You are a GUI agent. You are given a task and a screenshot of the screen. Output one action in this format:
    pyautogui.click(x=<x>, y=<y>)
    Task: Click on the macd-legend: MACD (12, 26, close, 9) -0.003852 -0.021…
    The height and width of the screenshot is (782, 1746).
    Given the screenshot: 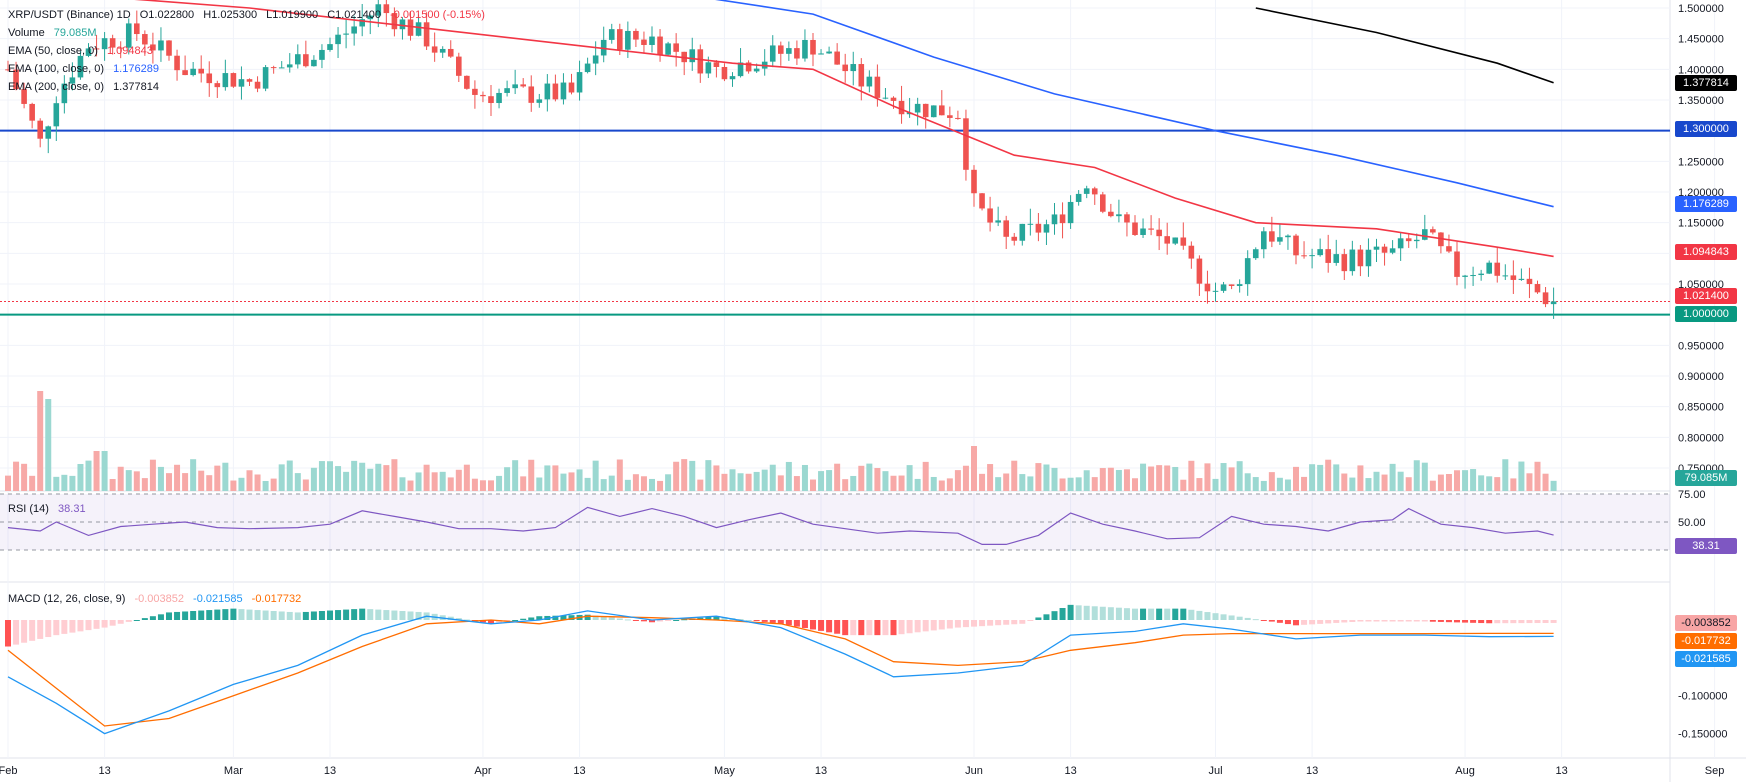 What is the action you would take?
    pyautogui.click(x=157, y=599)
    